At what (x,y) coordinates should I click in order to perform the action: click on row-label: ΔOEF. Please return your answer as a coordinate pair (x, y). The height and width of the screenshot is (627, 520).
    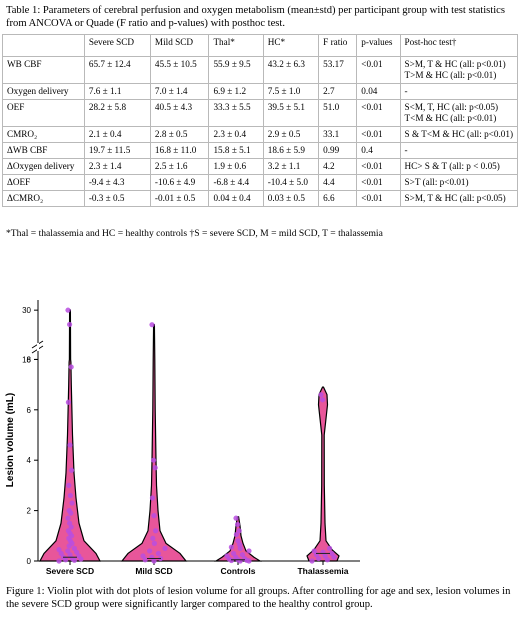
    Looking at the image, I should click on (43, 182).